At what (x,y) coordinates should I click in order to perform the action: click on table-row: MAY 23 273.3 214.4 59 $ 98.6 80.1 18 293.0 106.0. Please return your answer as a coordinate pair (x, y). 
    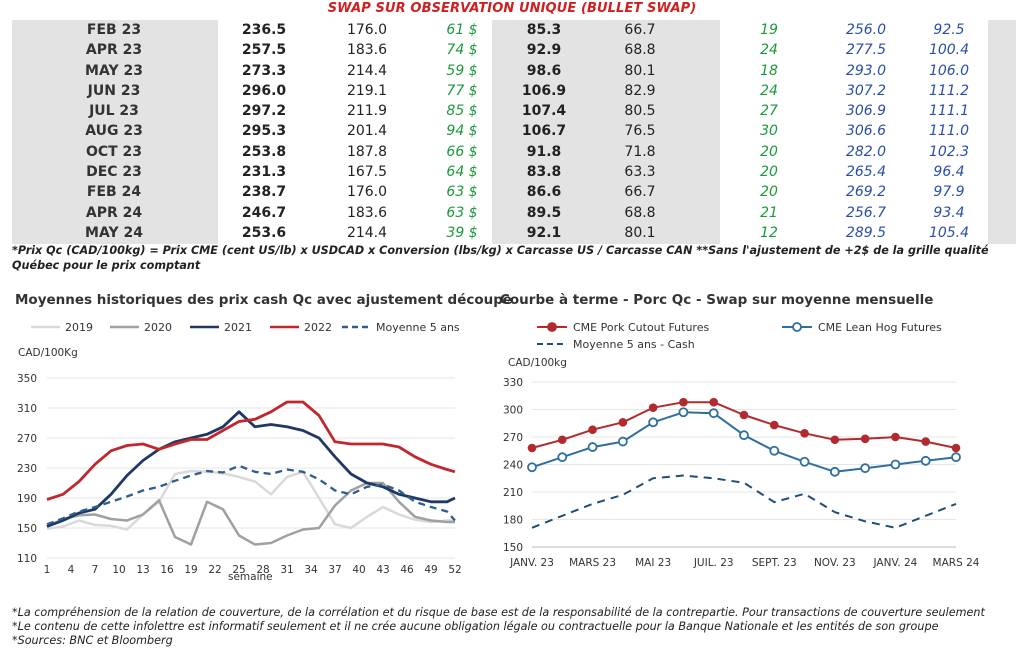
    Looking at the image, I should click on (500, 71).